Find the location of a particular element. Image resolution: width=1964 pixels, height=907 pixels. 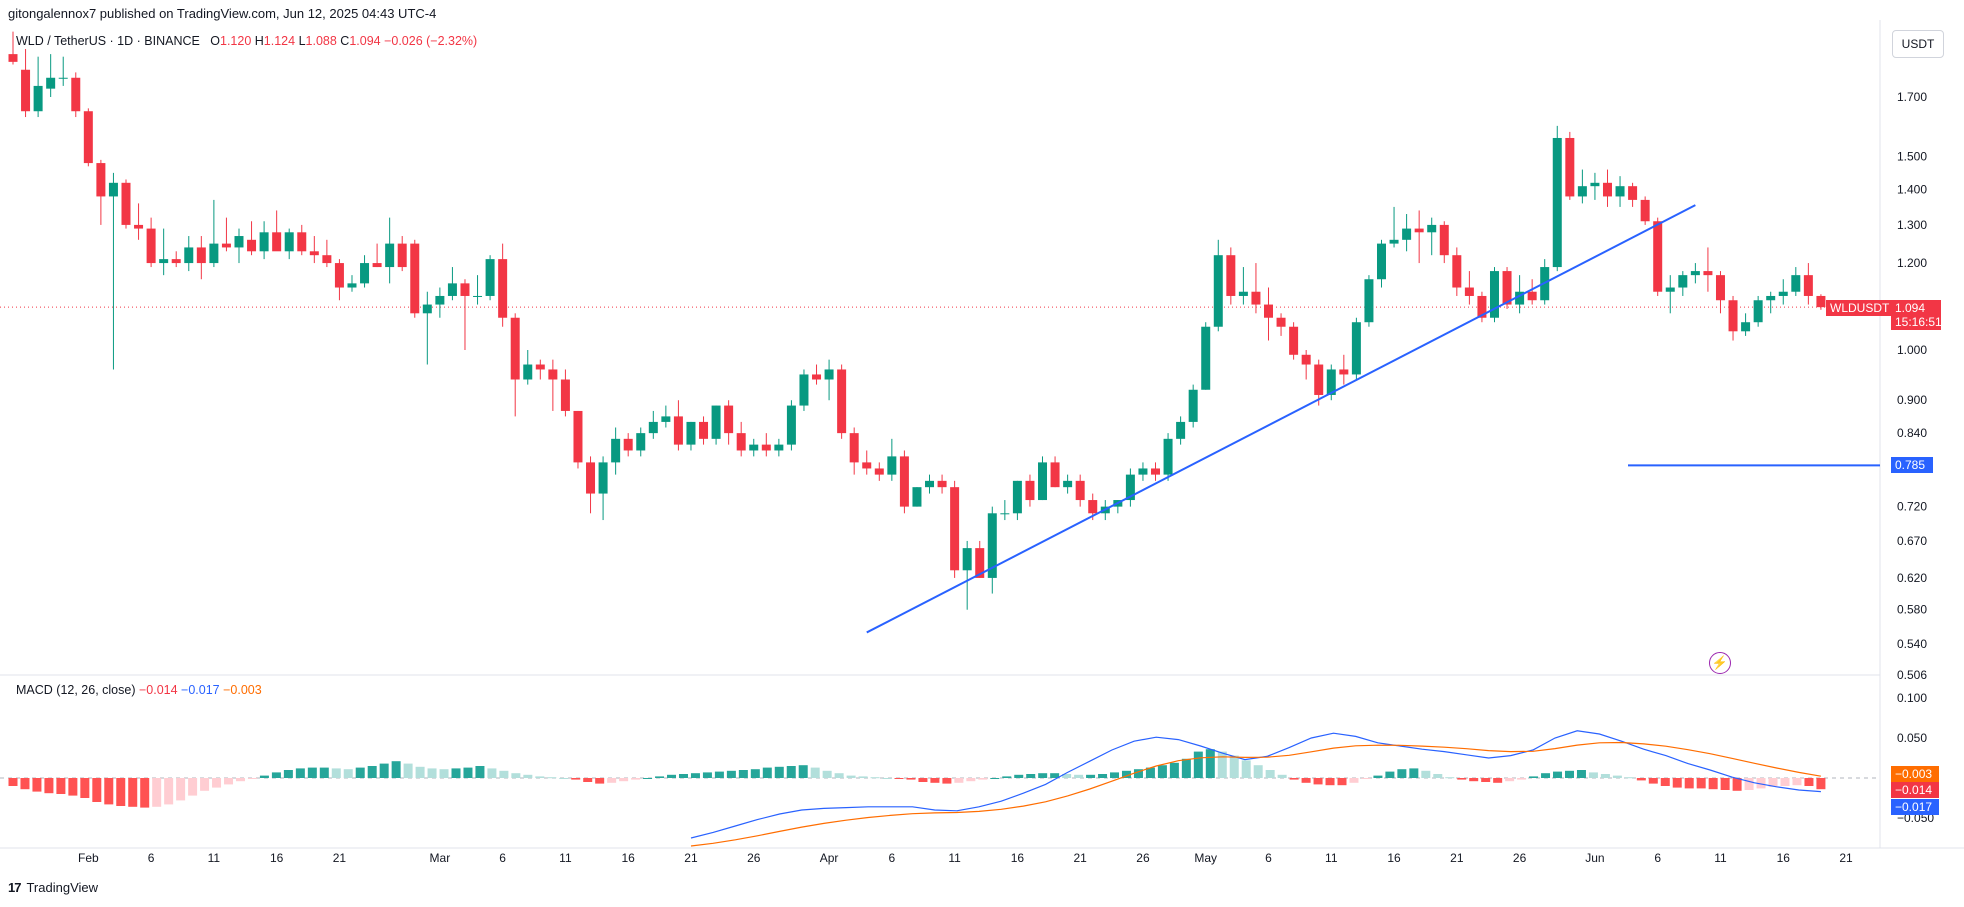

currency-button: USDT is located at coordinates (1918, 44).